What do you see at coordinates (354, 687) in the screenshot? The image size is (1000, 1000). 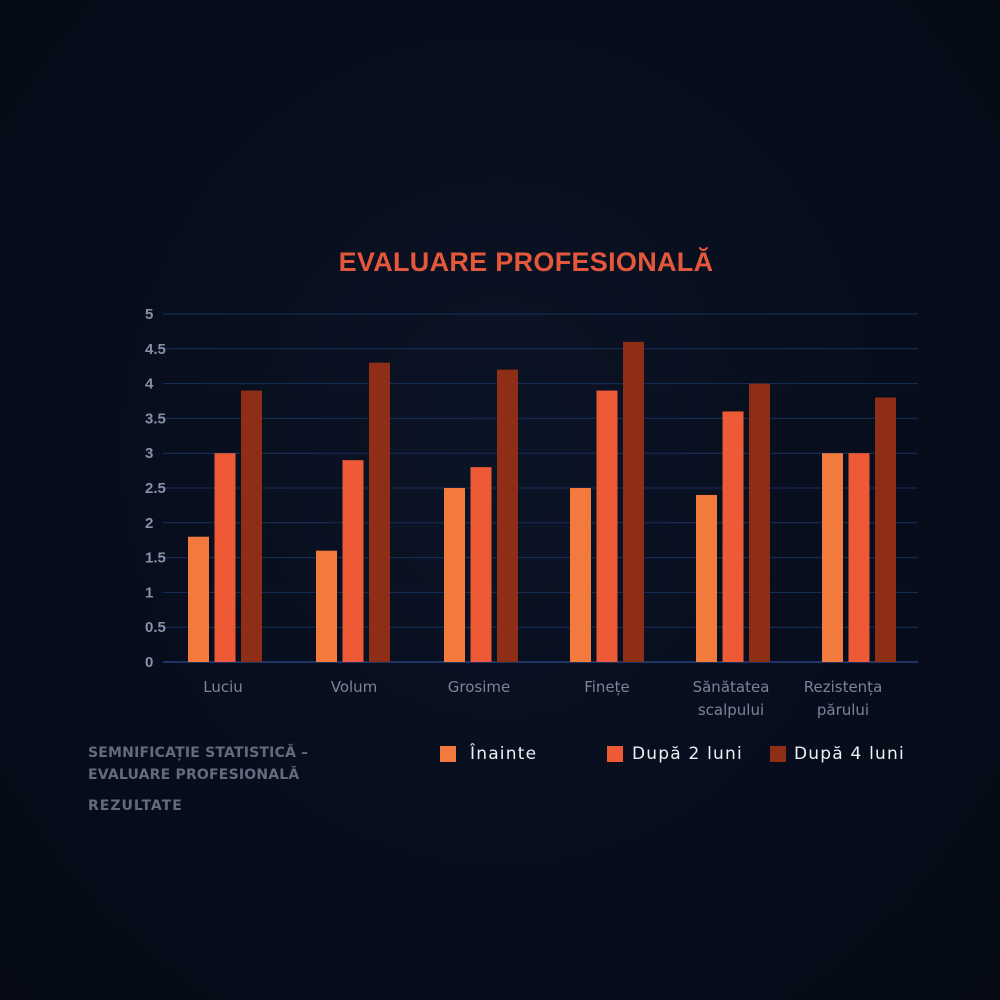 I see `x-category-label: Volum` at bounding box center [354, 687].